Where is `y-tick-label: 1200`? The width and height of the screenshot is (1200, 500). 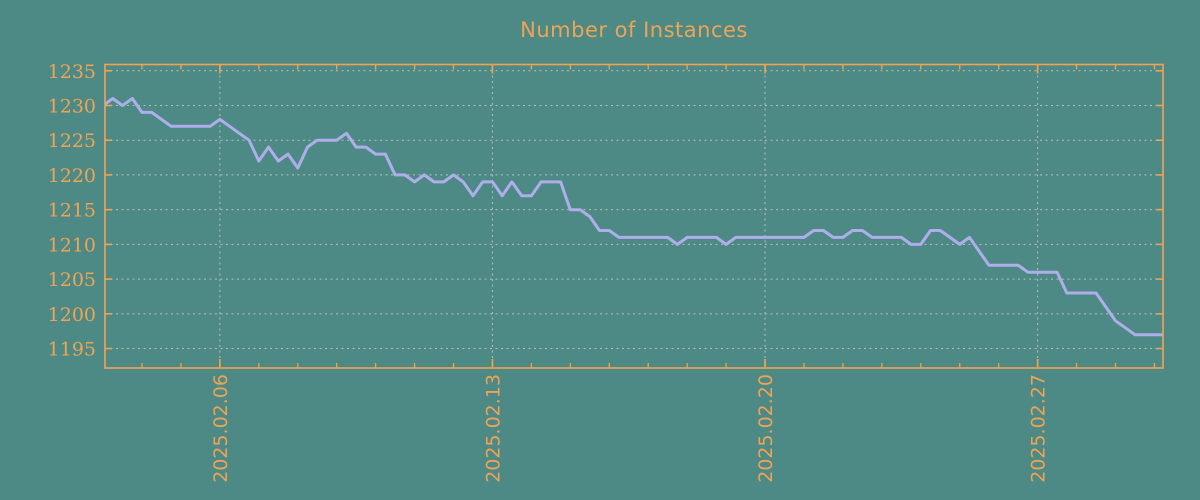
y-tick-label: 1200 is located at coordinates (72, 315).